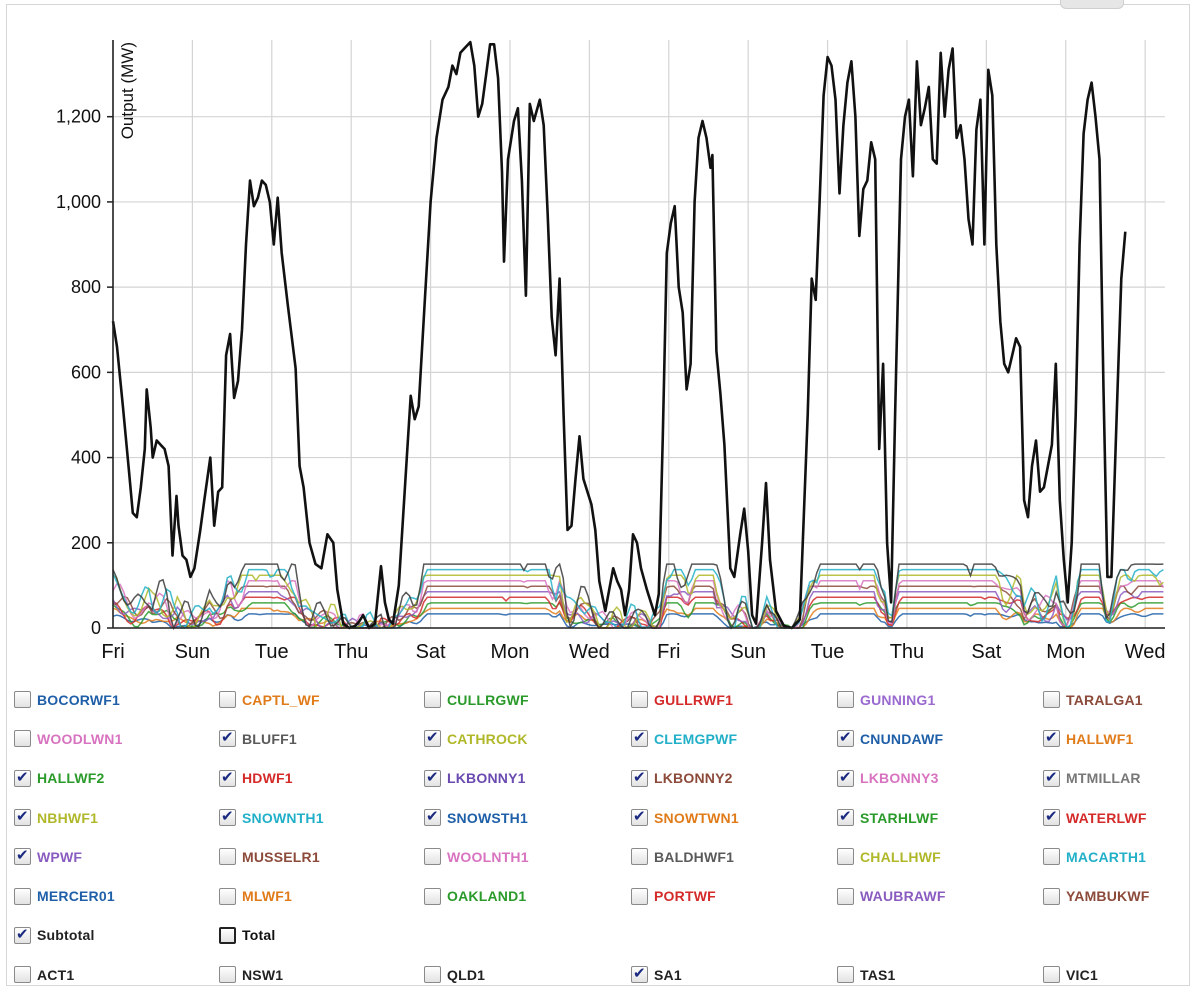 This screenshot has height=994, width=1193. What do you see at coordinates (321, 974) in the screenshot?
I see `legend-item: NSW1` at bounding box center [321, 974].